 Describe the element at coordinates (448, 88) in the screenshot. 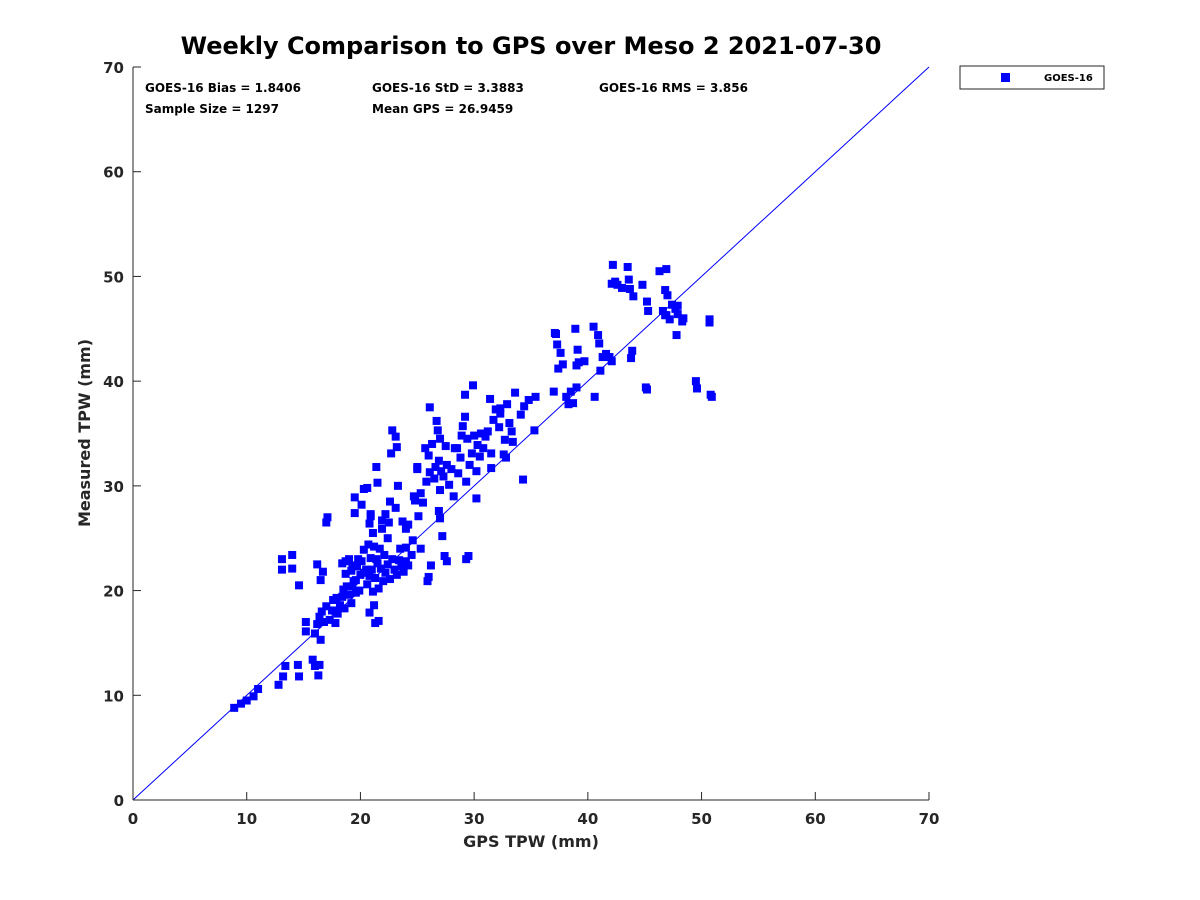

I see `stat-std: GOES-16 StD = 3.3883` at that location.